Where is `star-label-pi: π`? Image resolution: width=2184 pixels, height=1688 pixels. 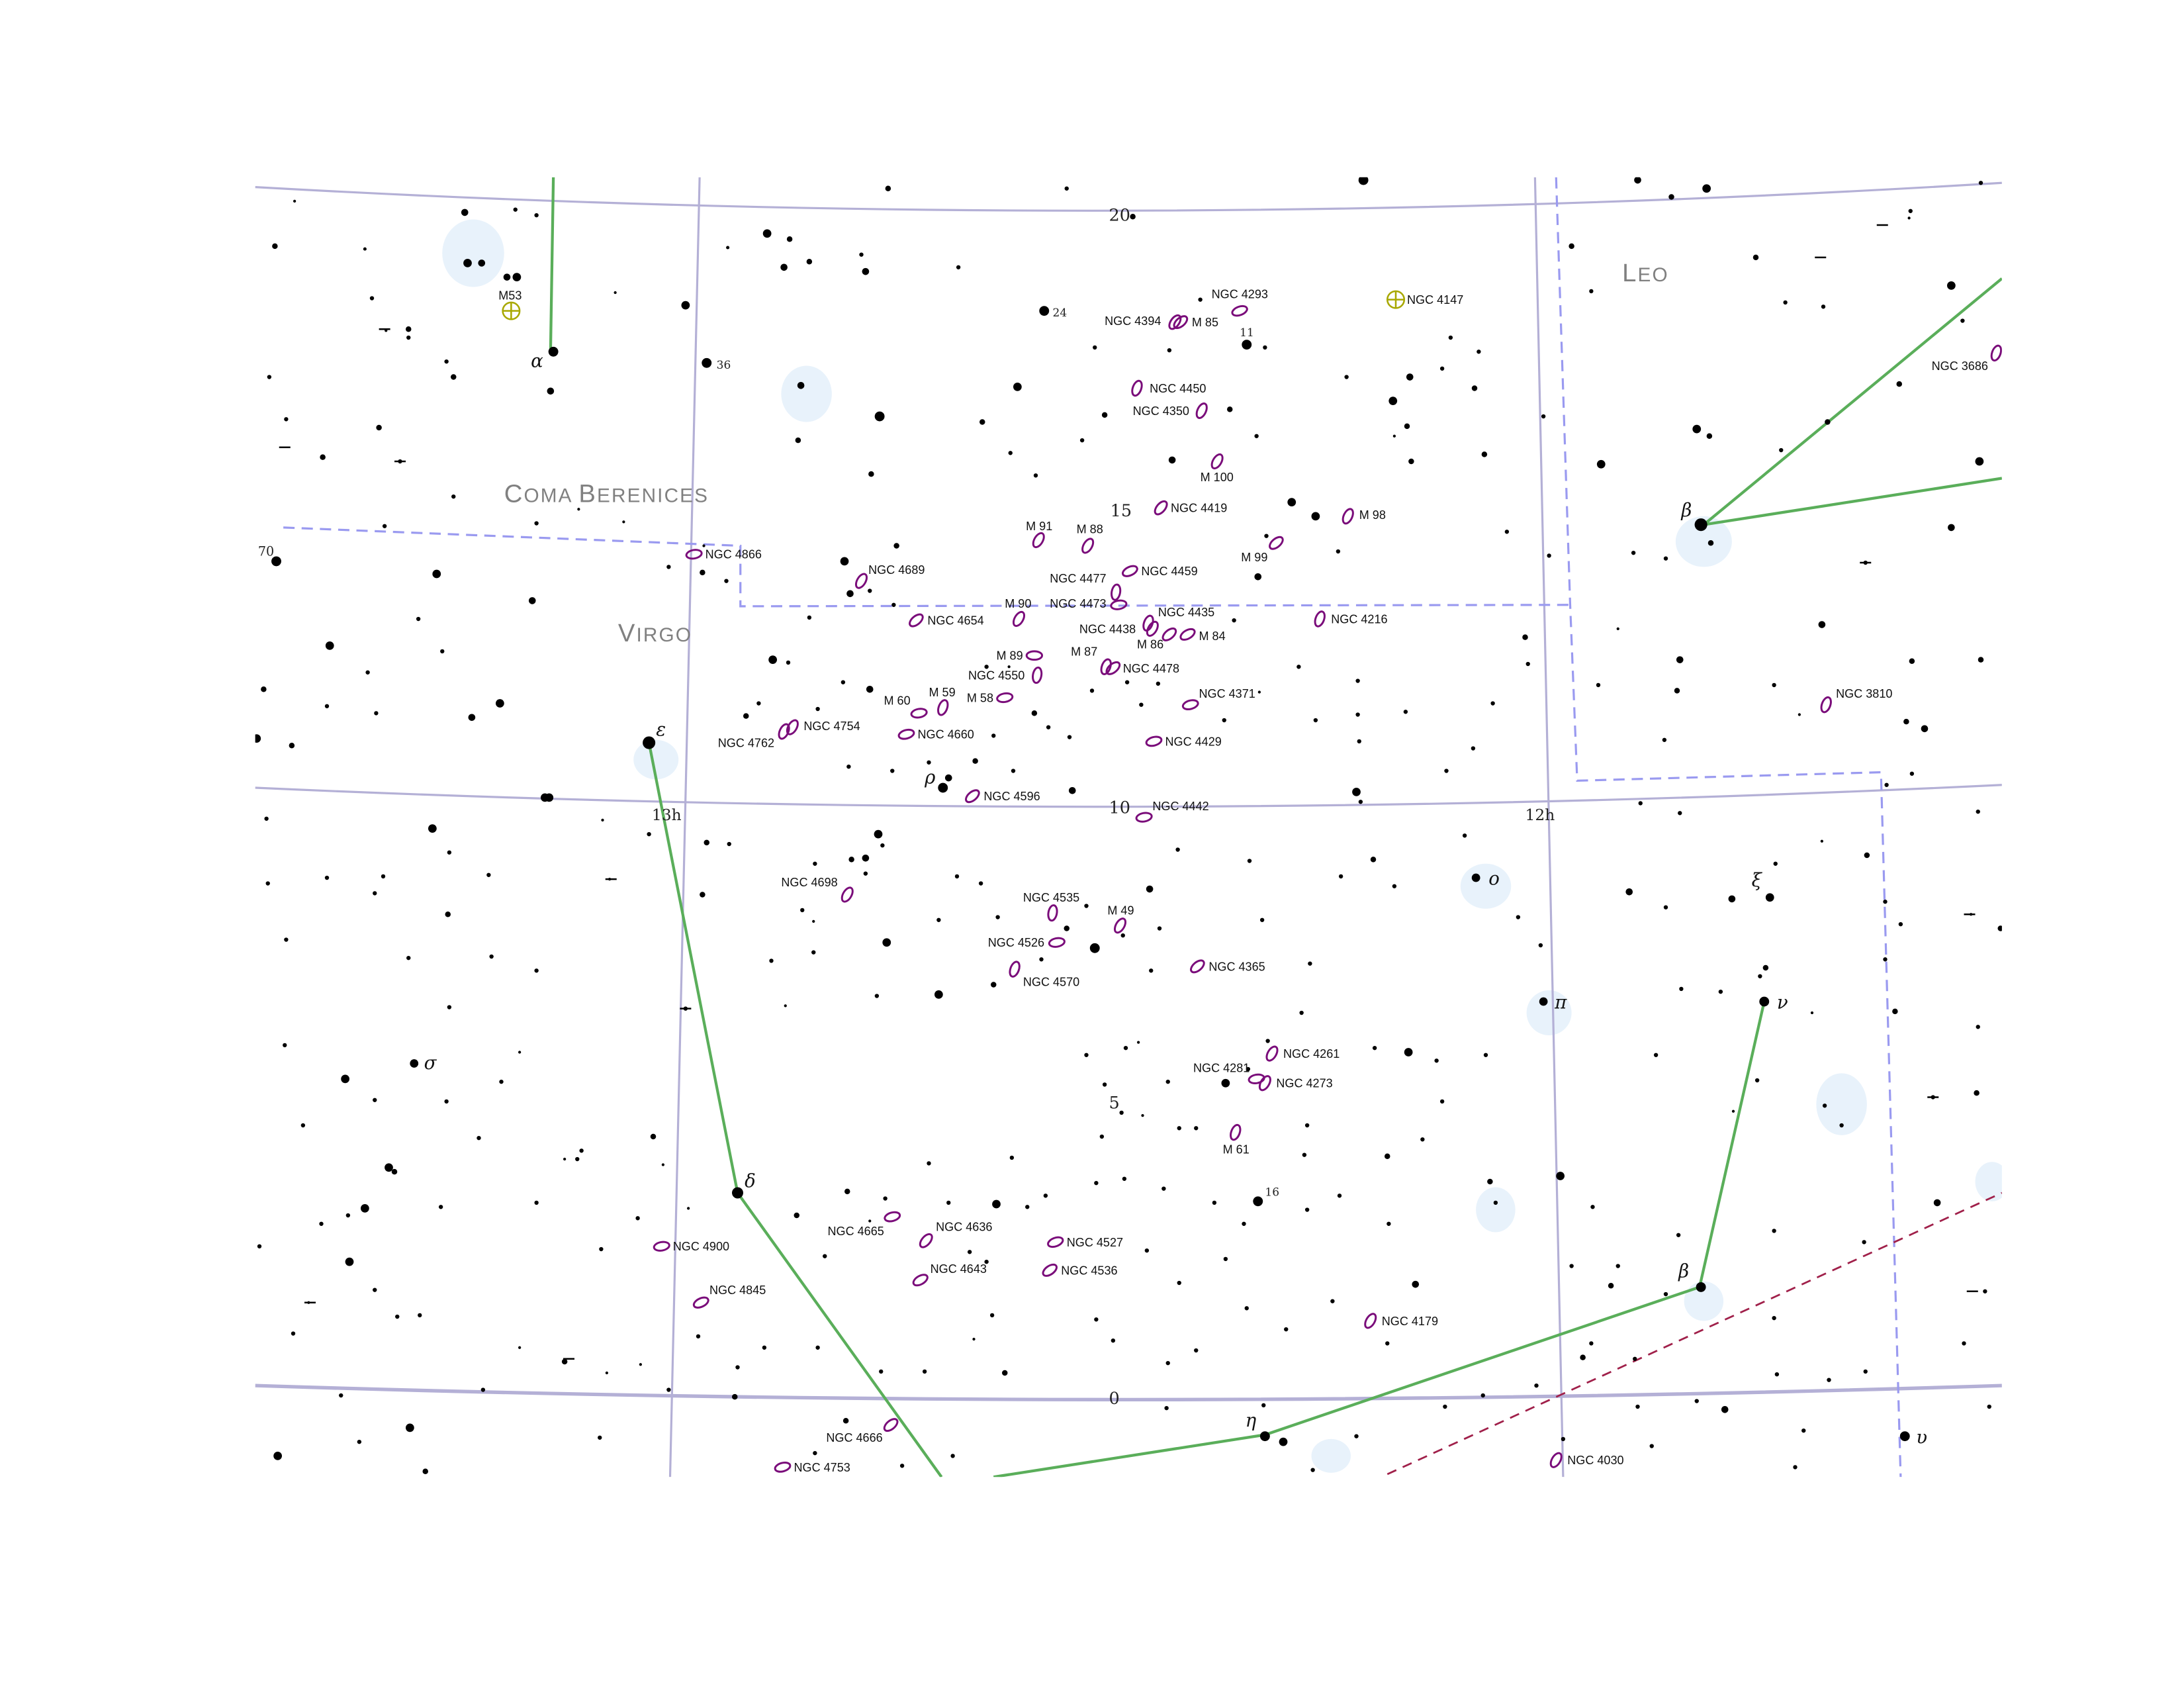
star-label-pi: π is located at coordinates (1561, 1002).